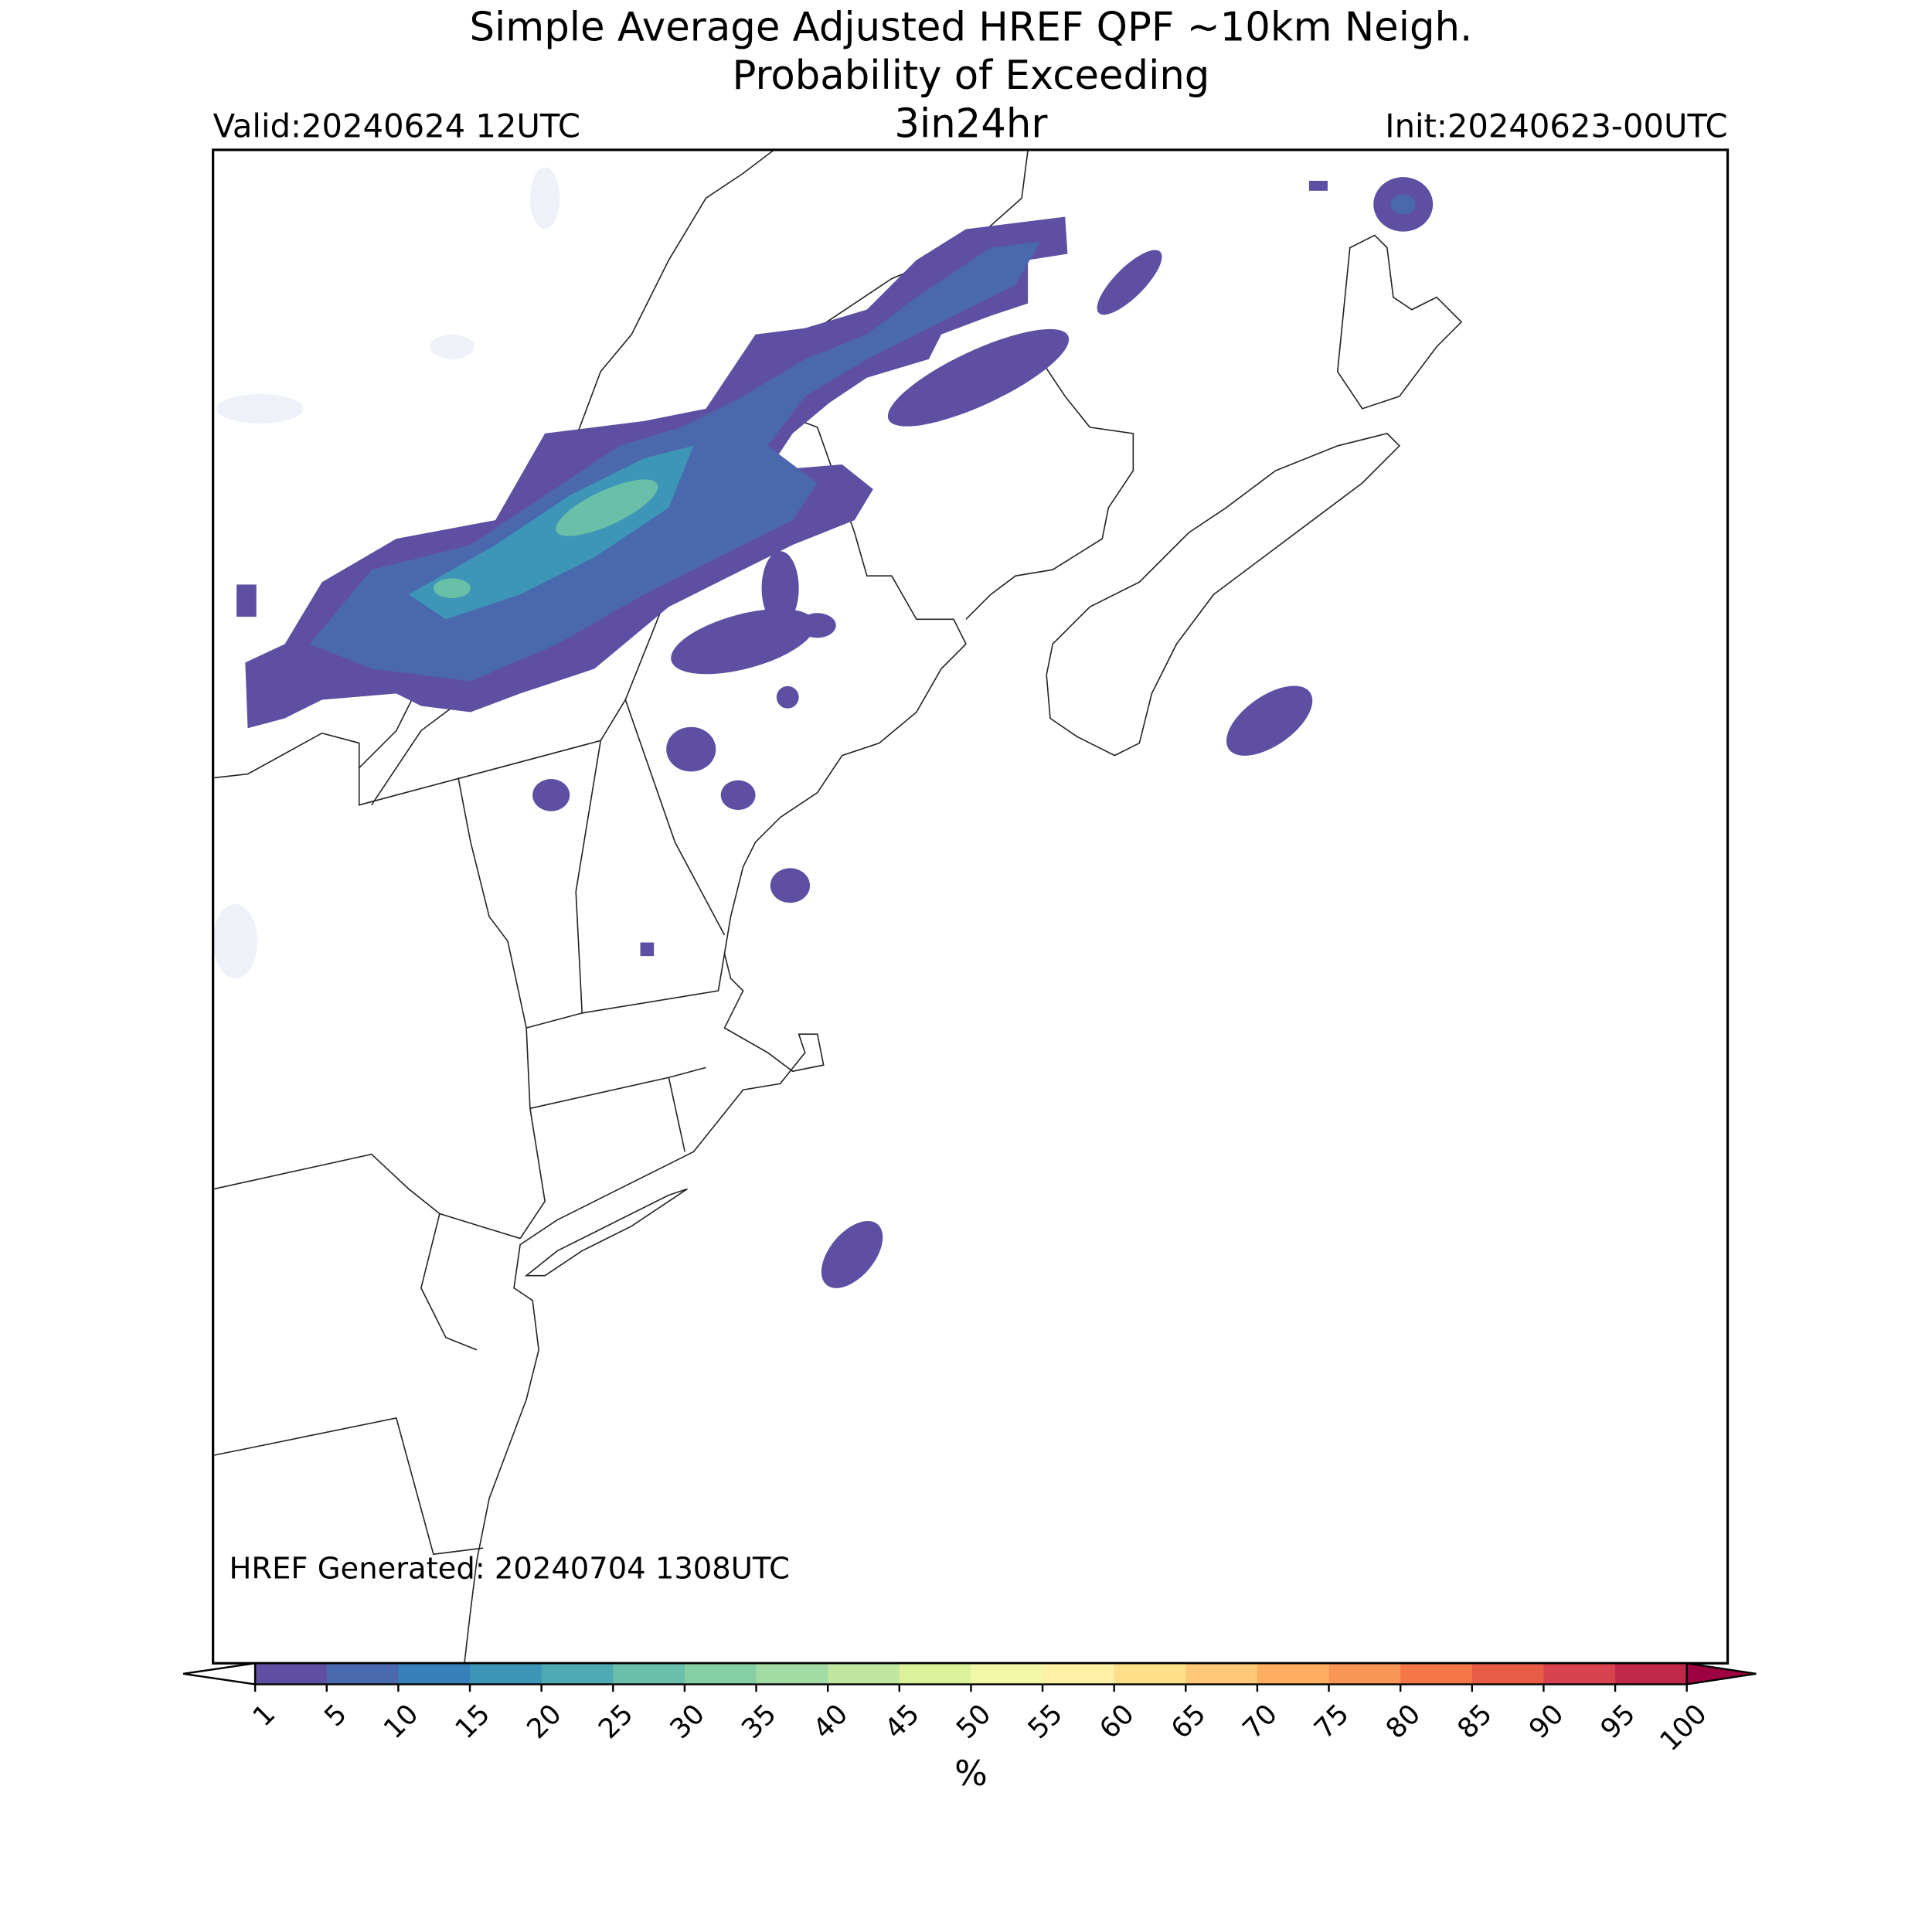  Describe the element at coordinates (606, 1233) in the screenshot. I see `long-island` at that location.